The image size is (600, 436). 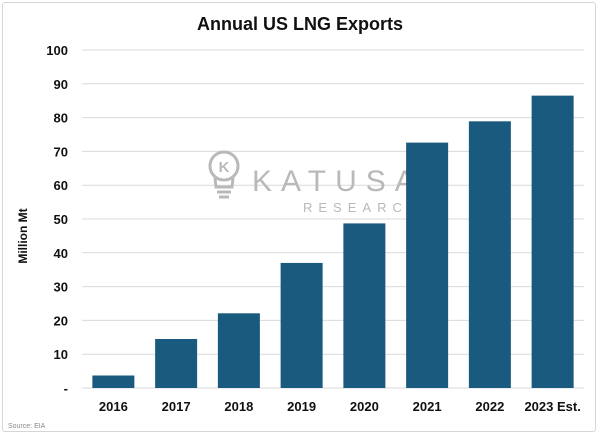 What do you see at coordinates (113, 406) in the screenshot?
I see `x-tick-label: 2016` at bounding box center [113, 406].